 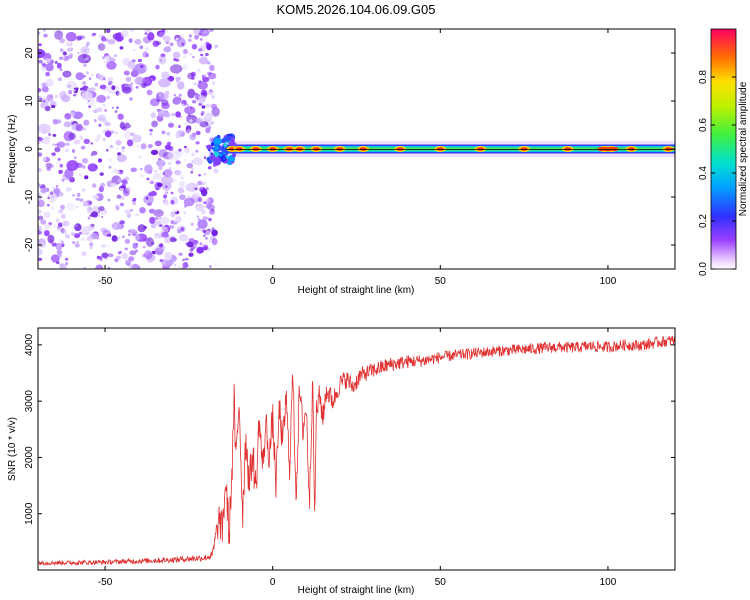 What do you see at coordinates (400, 149) in the screenshot?
I see `signal-peak-spot` at bounding box center [400, 149].